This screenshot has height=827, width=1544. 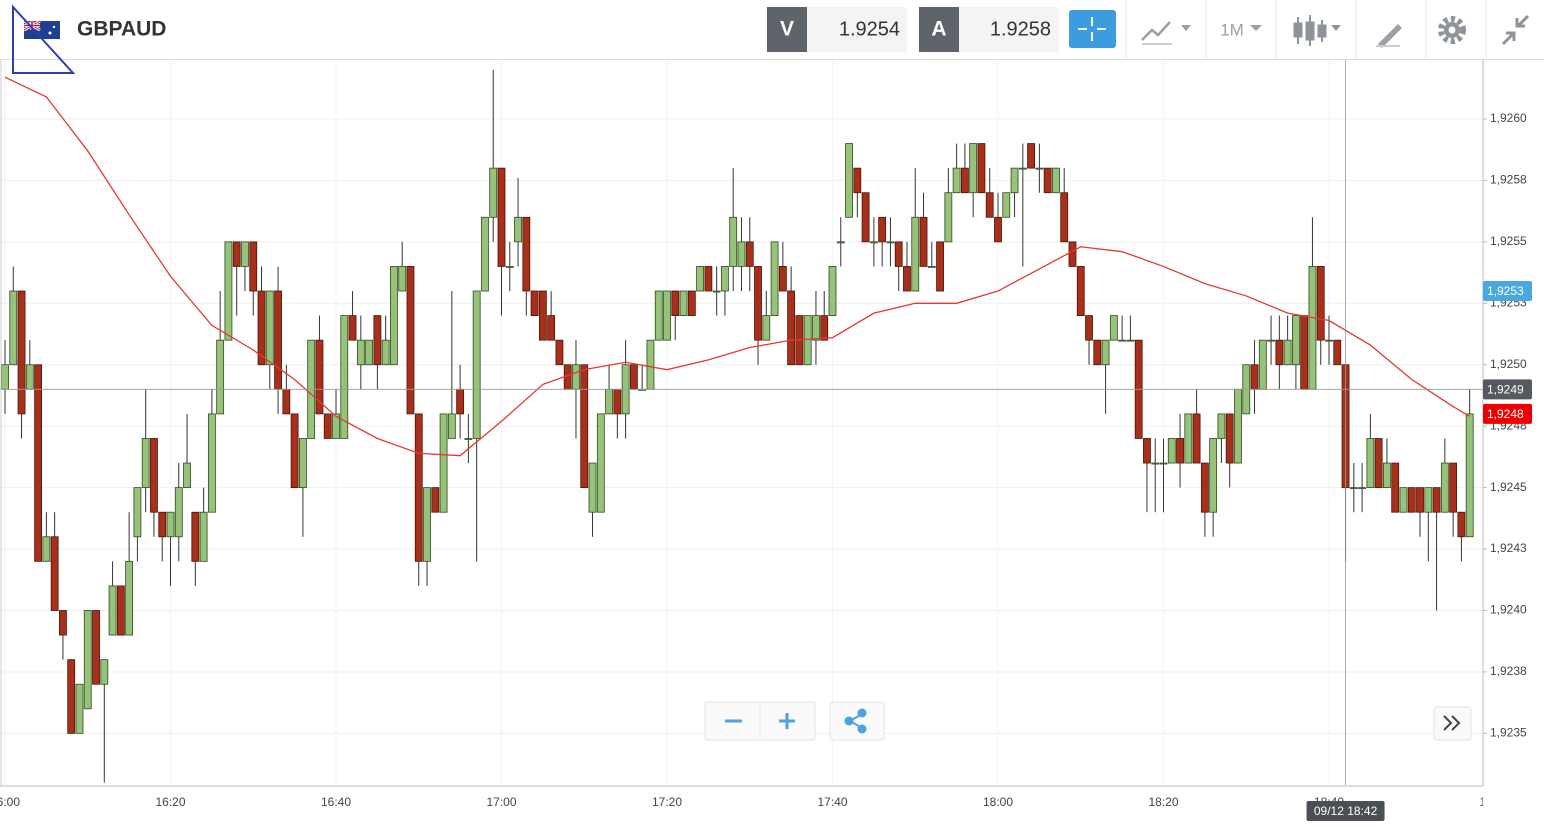 What do you see at coordinates (939, 29) in the screenshot?
I see `buy-button` at bounding box center [939, 29].